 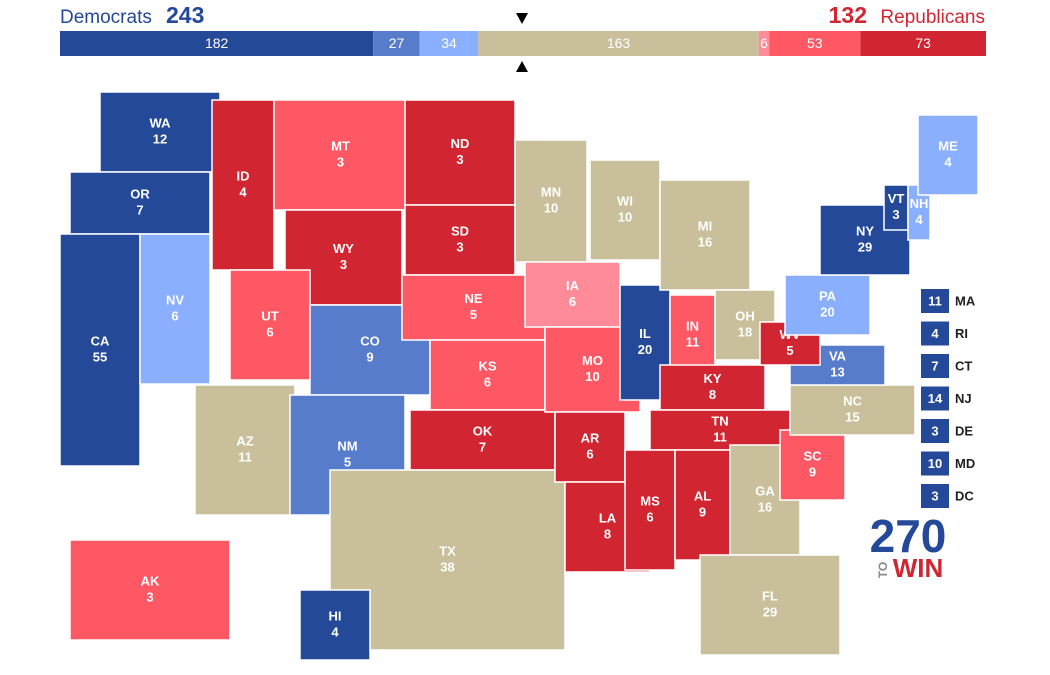 I want to click on state-abbr: WA, so click(x=161, y=122).